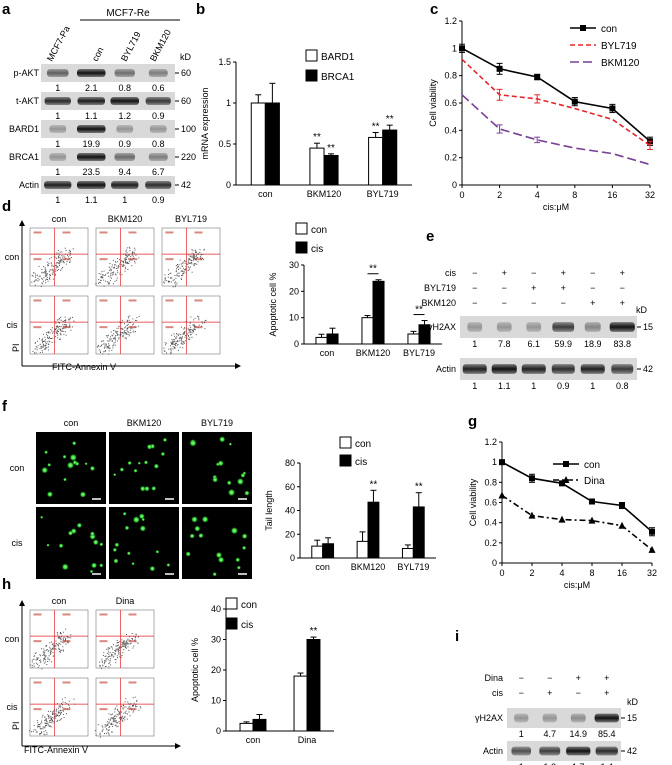  Describe the element at coordinates (200, 9) in the screenshot. I see `panel-letter-b: b` at that location.